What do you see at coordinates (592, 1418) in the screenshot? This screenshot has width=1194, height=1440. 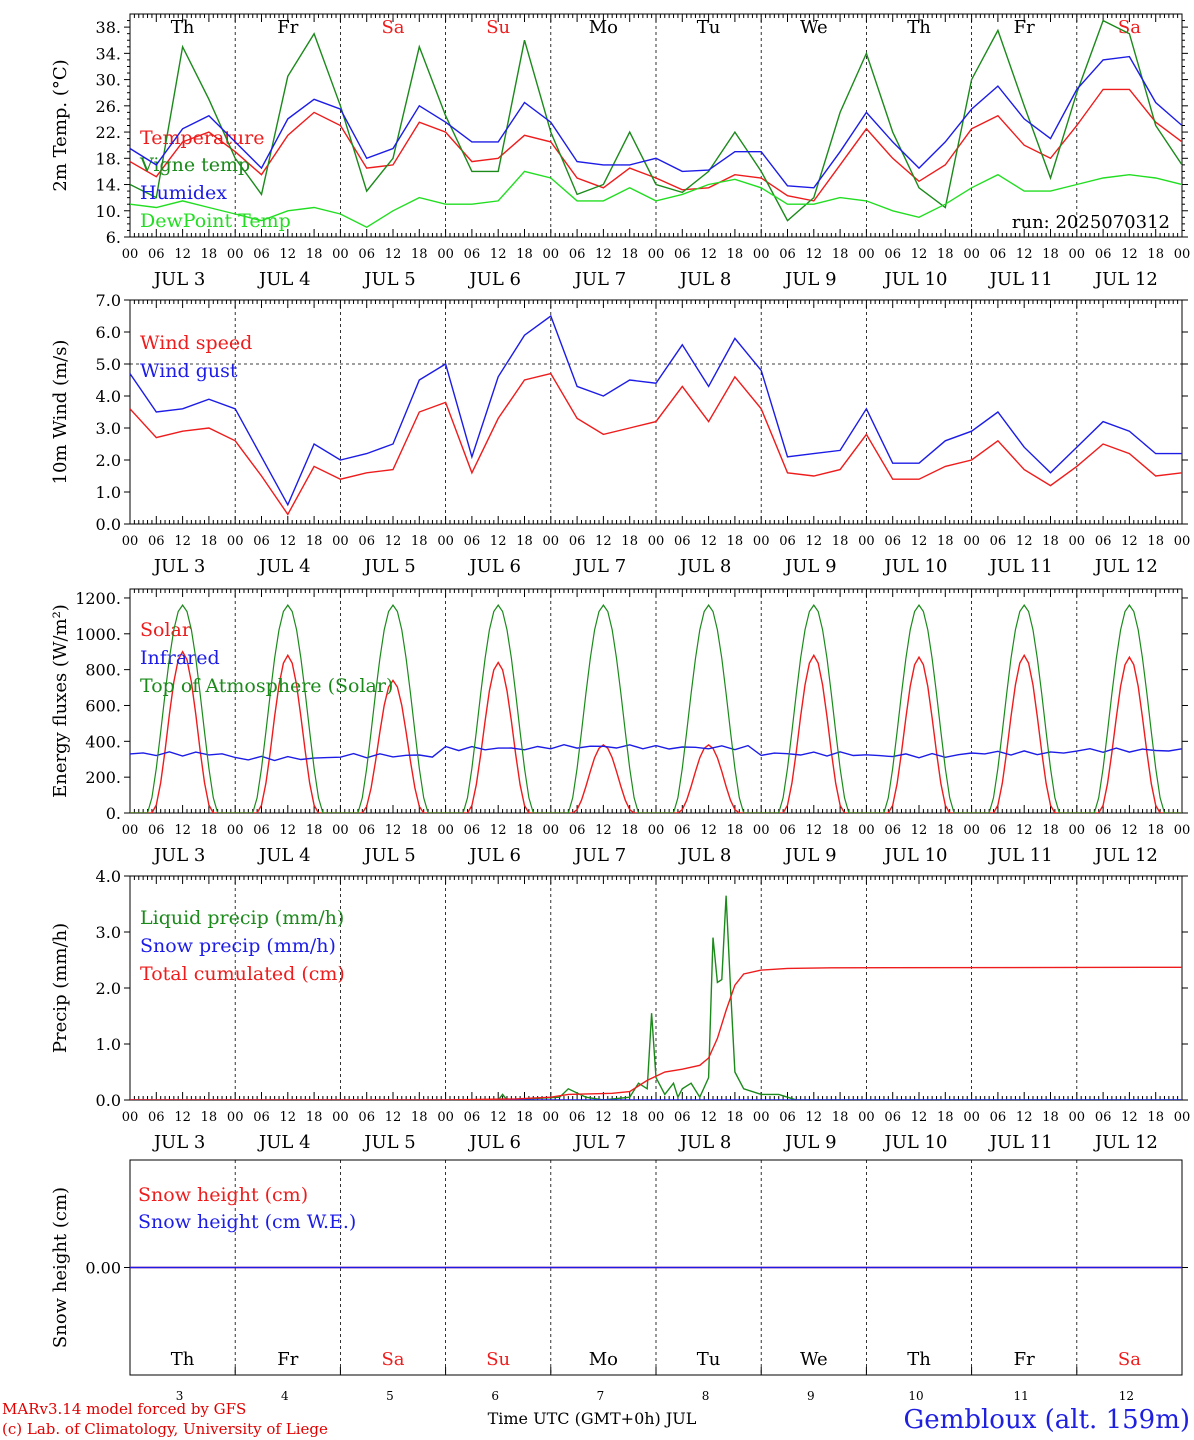 I see `time-axis-label: Time UTC (GMT+0h) JUL` at bounding box center [592, 1418].